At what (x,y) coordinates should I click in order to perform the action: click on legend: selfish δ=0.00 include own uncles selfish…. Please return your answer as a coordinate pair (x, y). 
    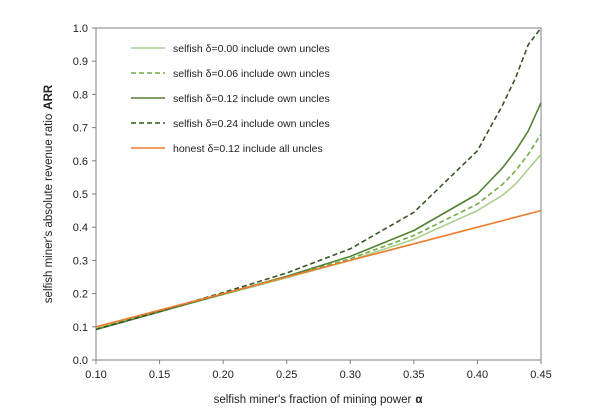
    Looking at the image, I should click on (230, 99).